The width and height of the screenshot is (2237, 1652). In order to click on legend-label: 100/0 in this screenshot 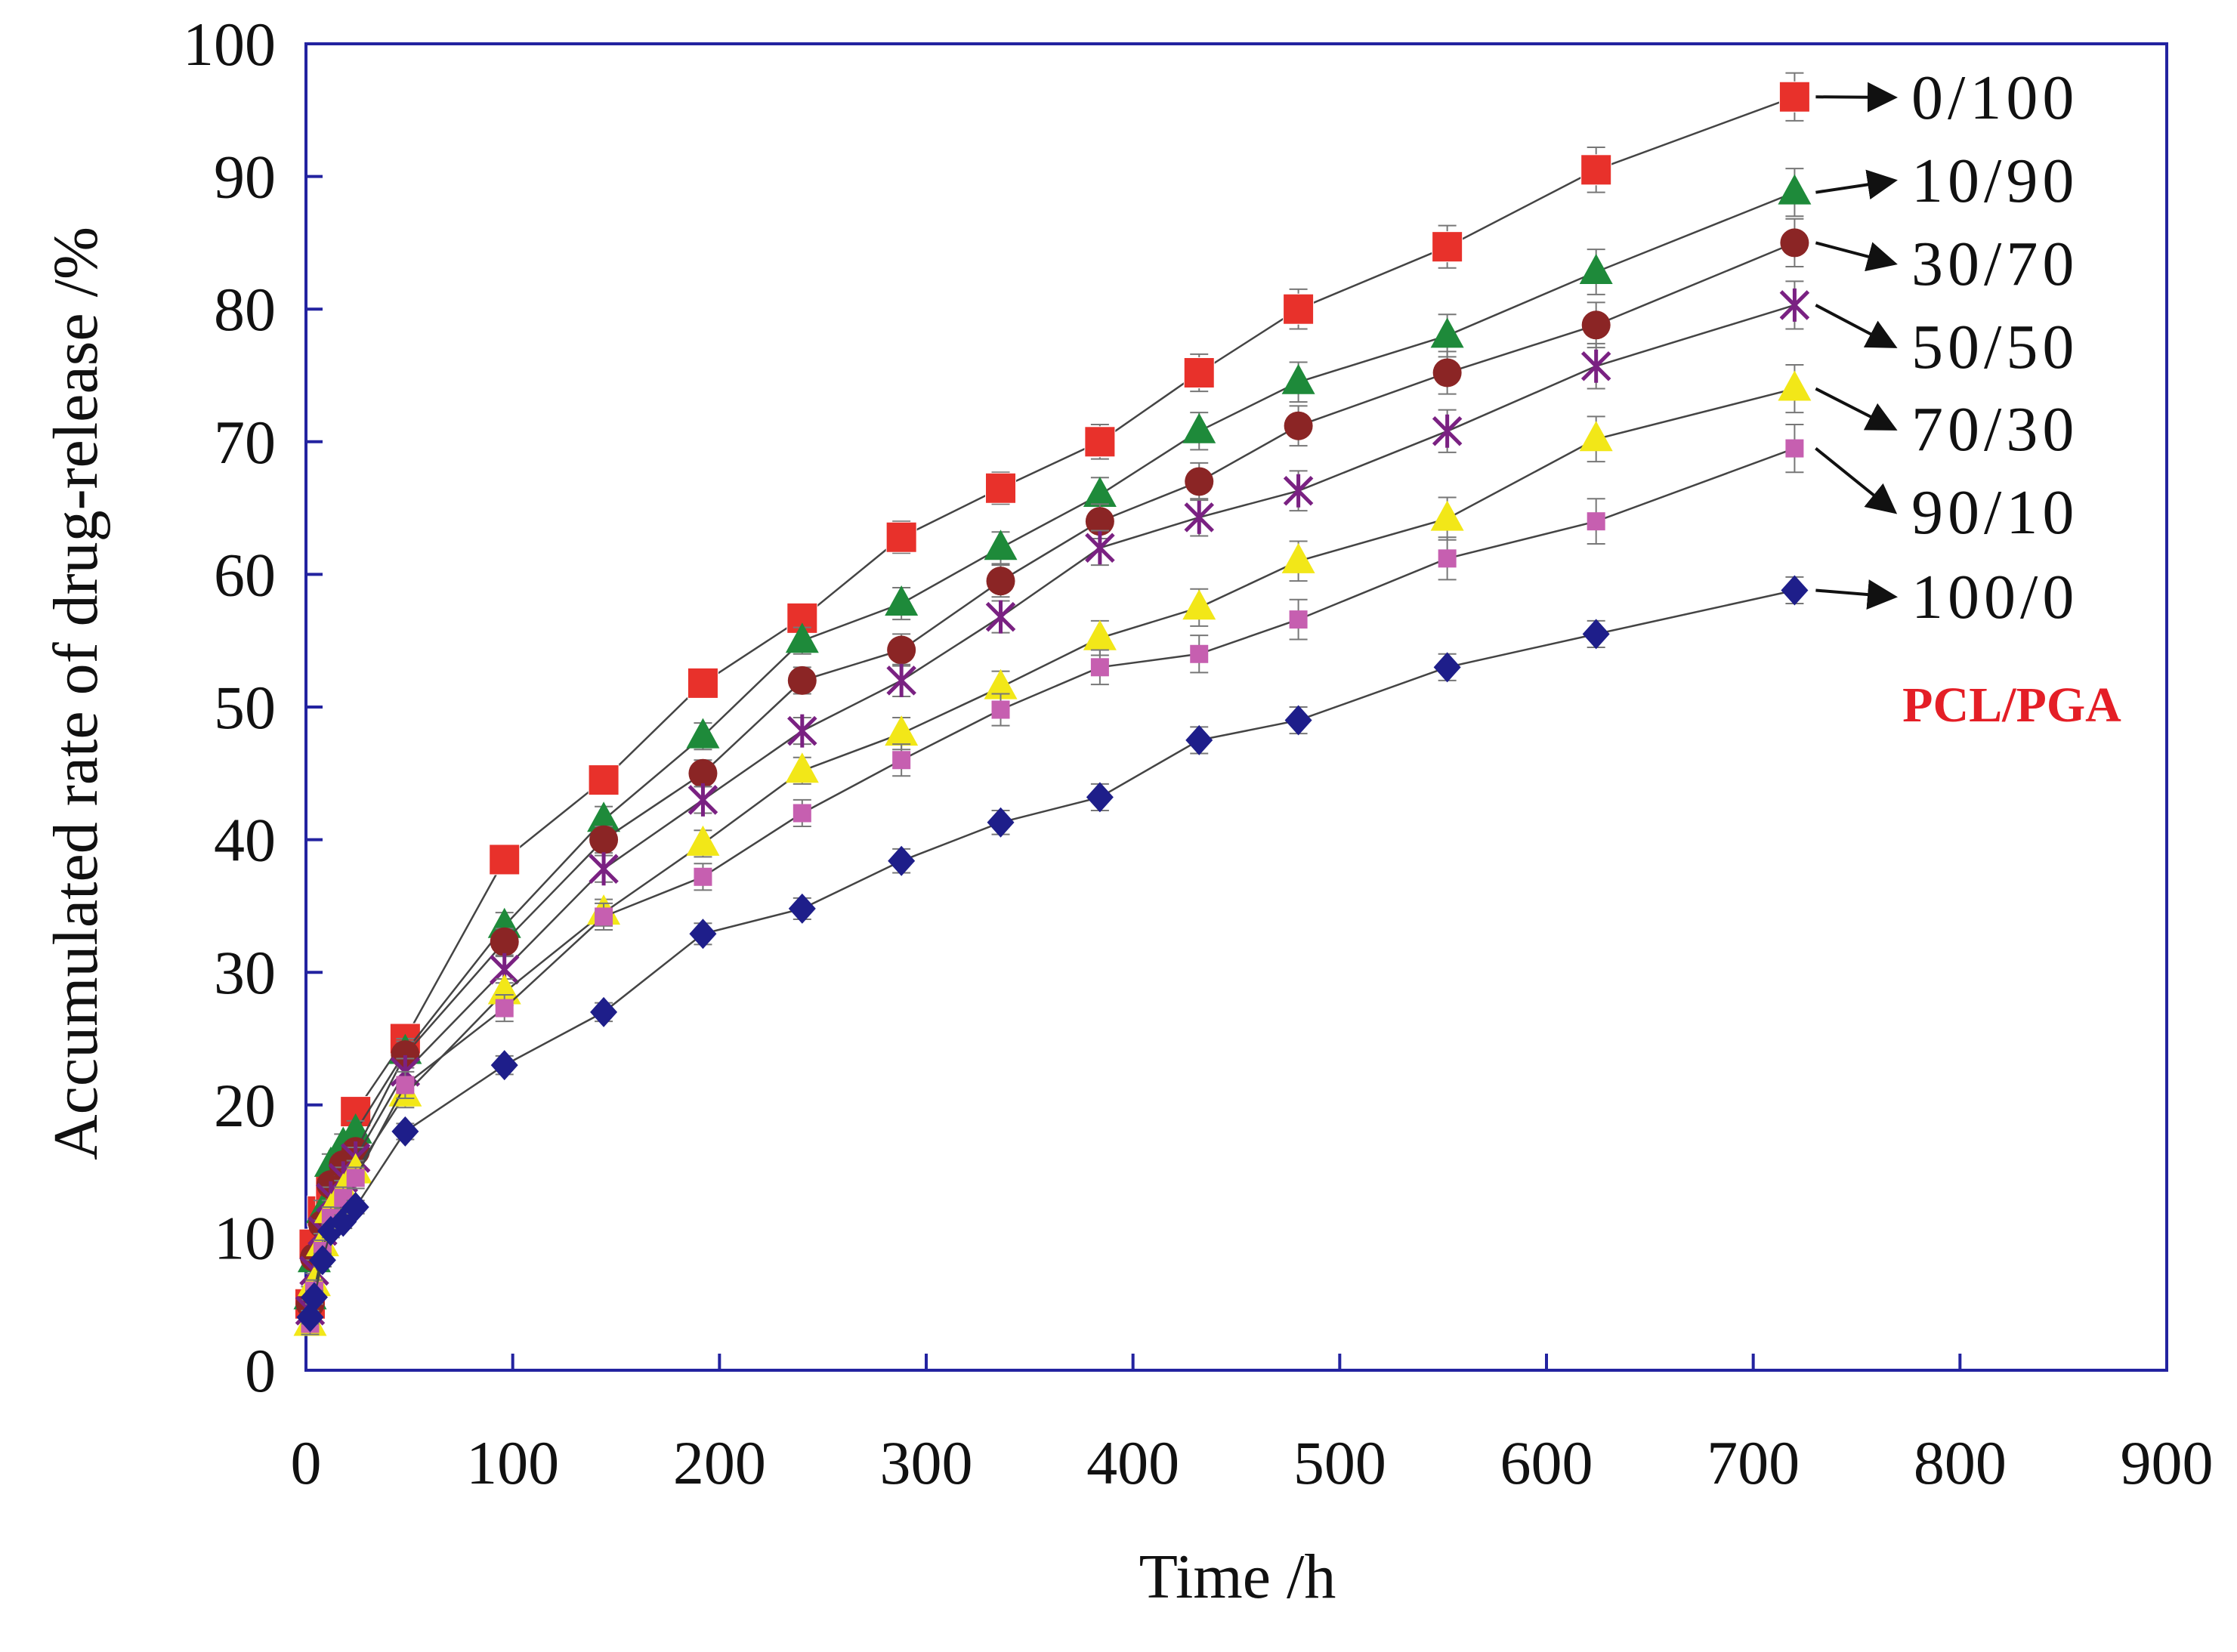, I will do `click(1994, 597)`.